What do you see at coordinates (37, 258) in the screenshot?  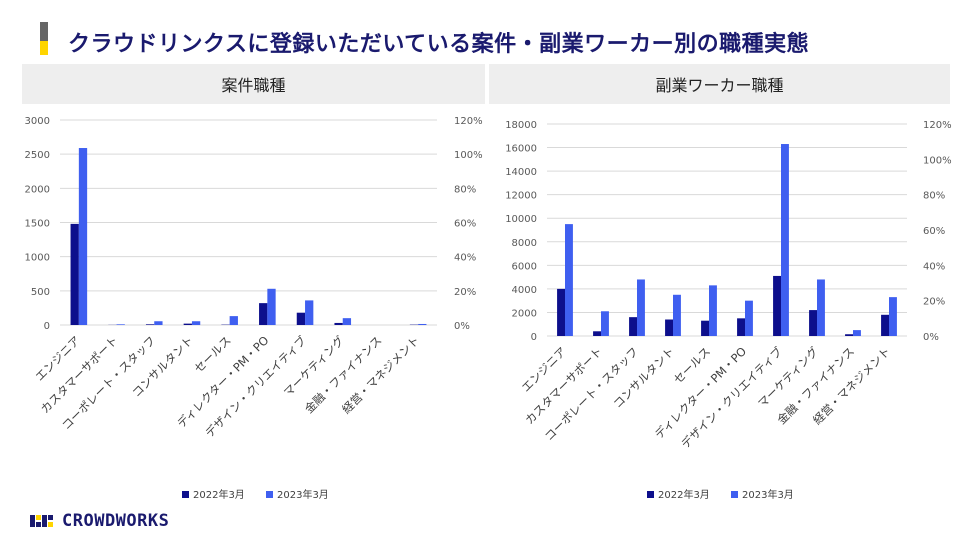 I see `y-tick-label: 1000` at bounding box center [37, 258].